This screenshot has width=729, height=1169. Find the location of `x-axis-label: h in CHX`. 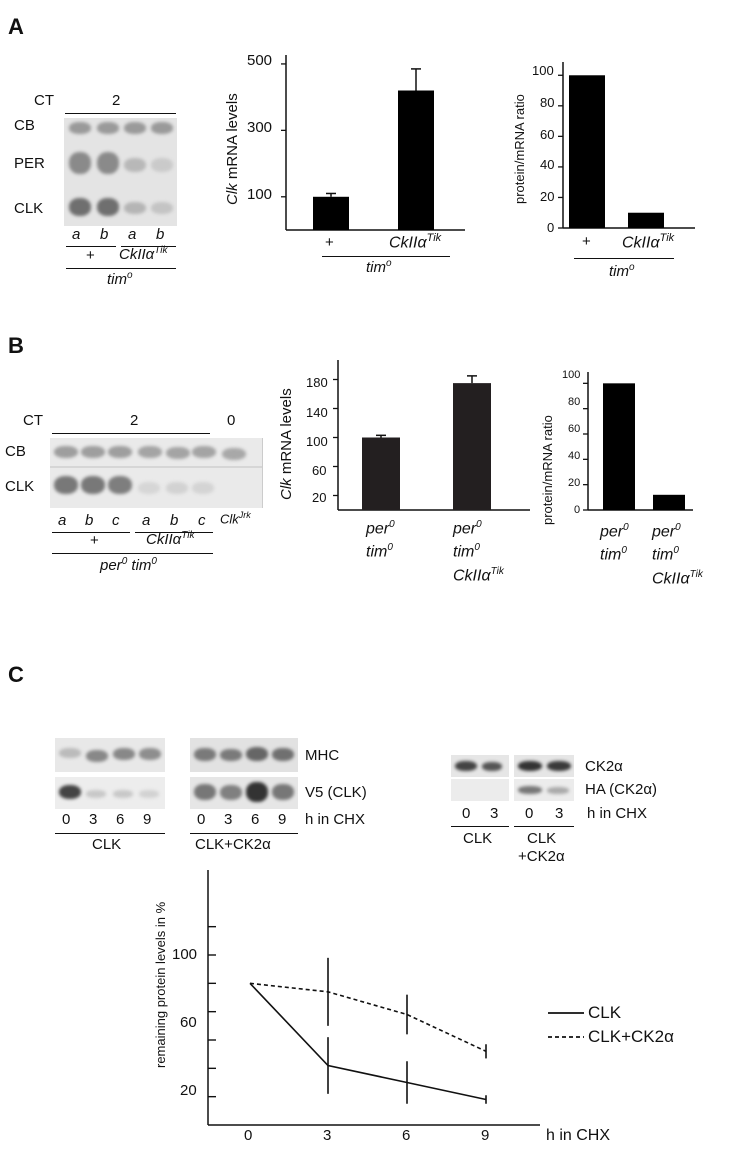

x-axis-label: h in CHX is located at coordinates (578, 1136).